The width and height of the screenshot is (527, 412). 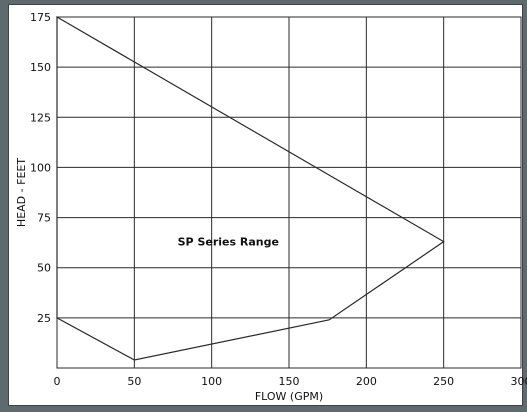 I want to click on y-tick-label-25: 25, so click(x=44, y=318).